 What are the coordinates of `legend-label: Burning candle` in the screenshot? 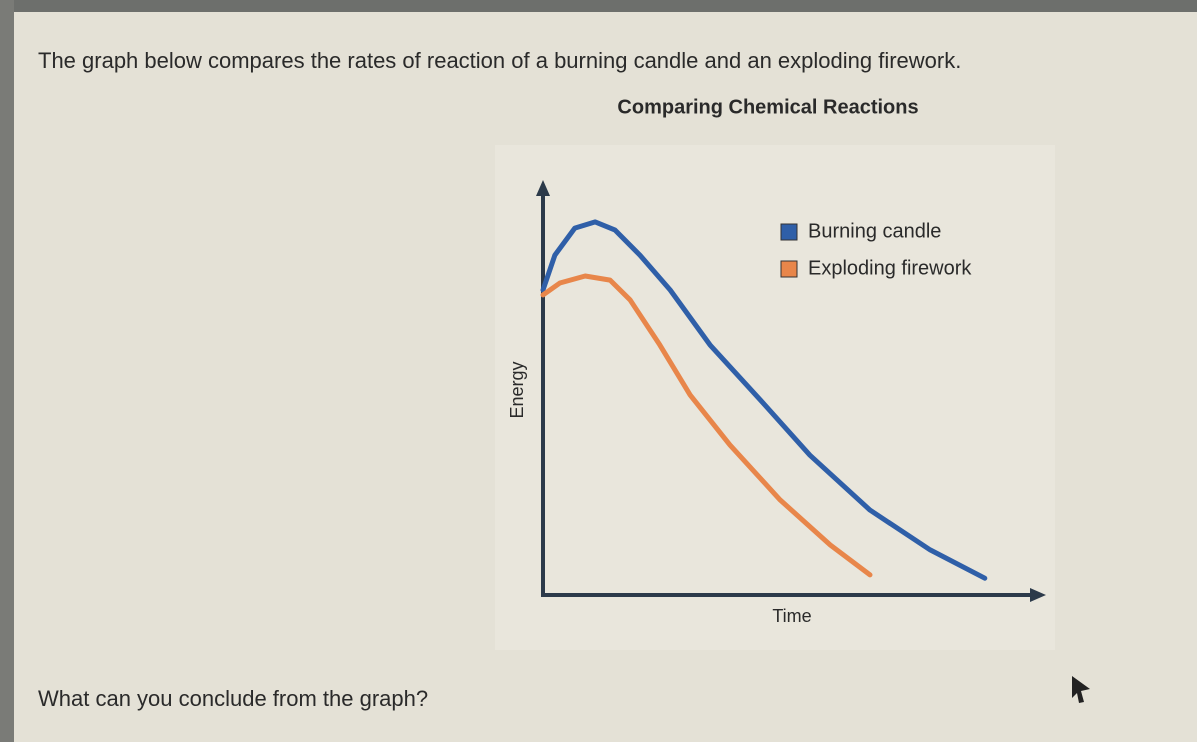 It's located at (874, 231).